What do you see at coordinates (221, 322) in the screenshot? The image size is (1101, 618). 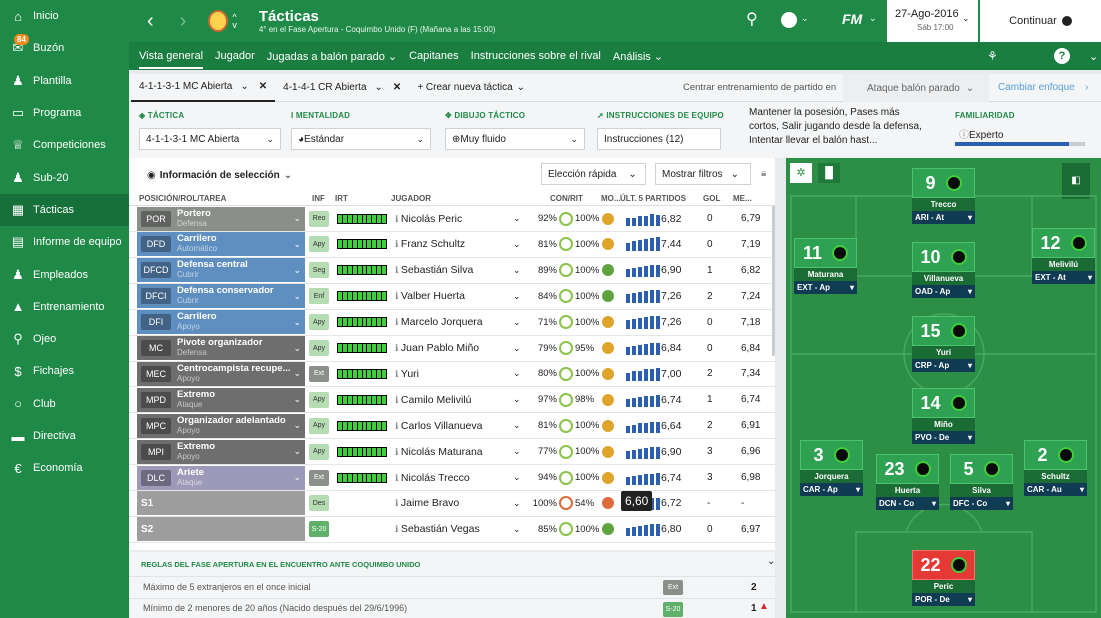 I see `role-selector: DFI Carrilero Apoyo ⌄` at bounding box center [221, 322].